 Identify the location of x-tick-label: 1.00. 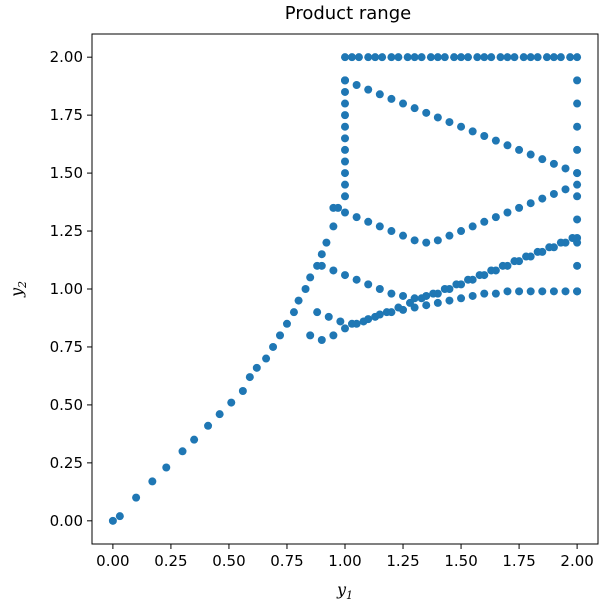
(344, 561).